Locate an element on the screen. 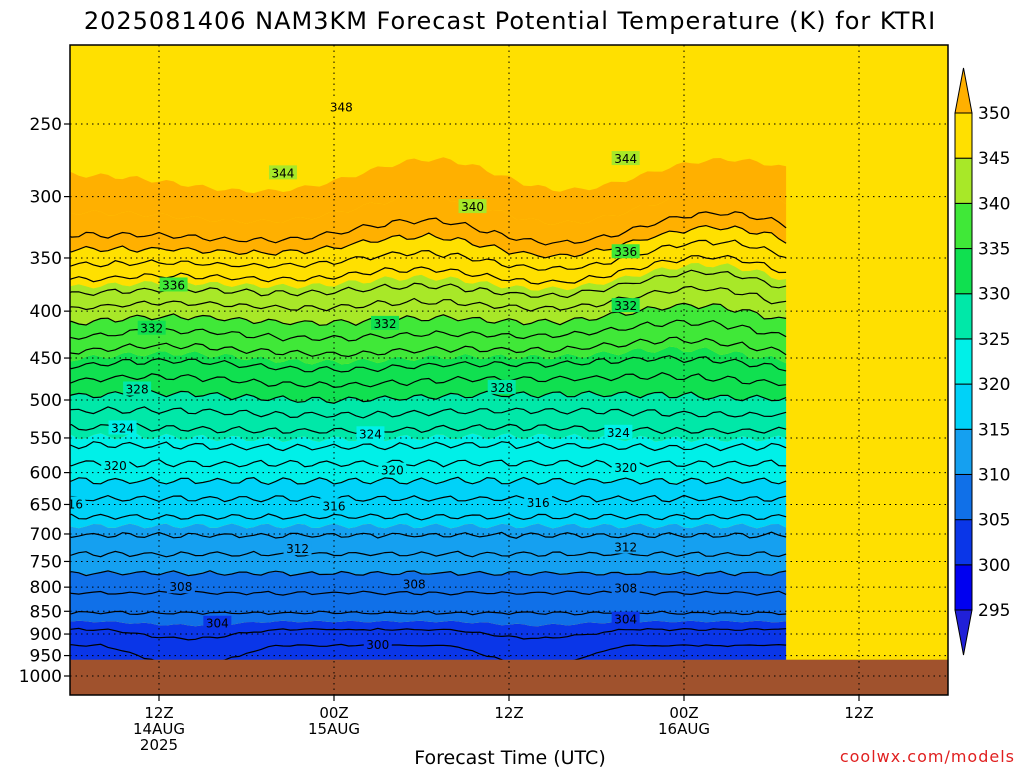 This screenshot has height=768, width=1024. x-axis-label: Forecast Time (UTC) is located at coordinates (509, 757).